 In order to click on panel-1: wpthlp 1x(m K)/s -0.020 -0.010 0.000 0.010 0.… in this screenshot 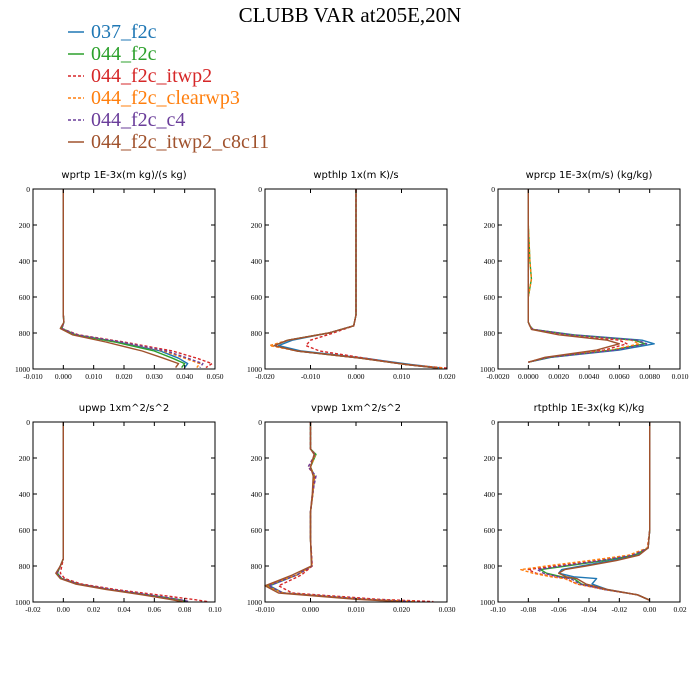, I will do `click(351, 275)`.